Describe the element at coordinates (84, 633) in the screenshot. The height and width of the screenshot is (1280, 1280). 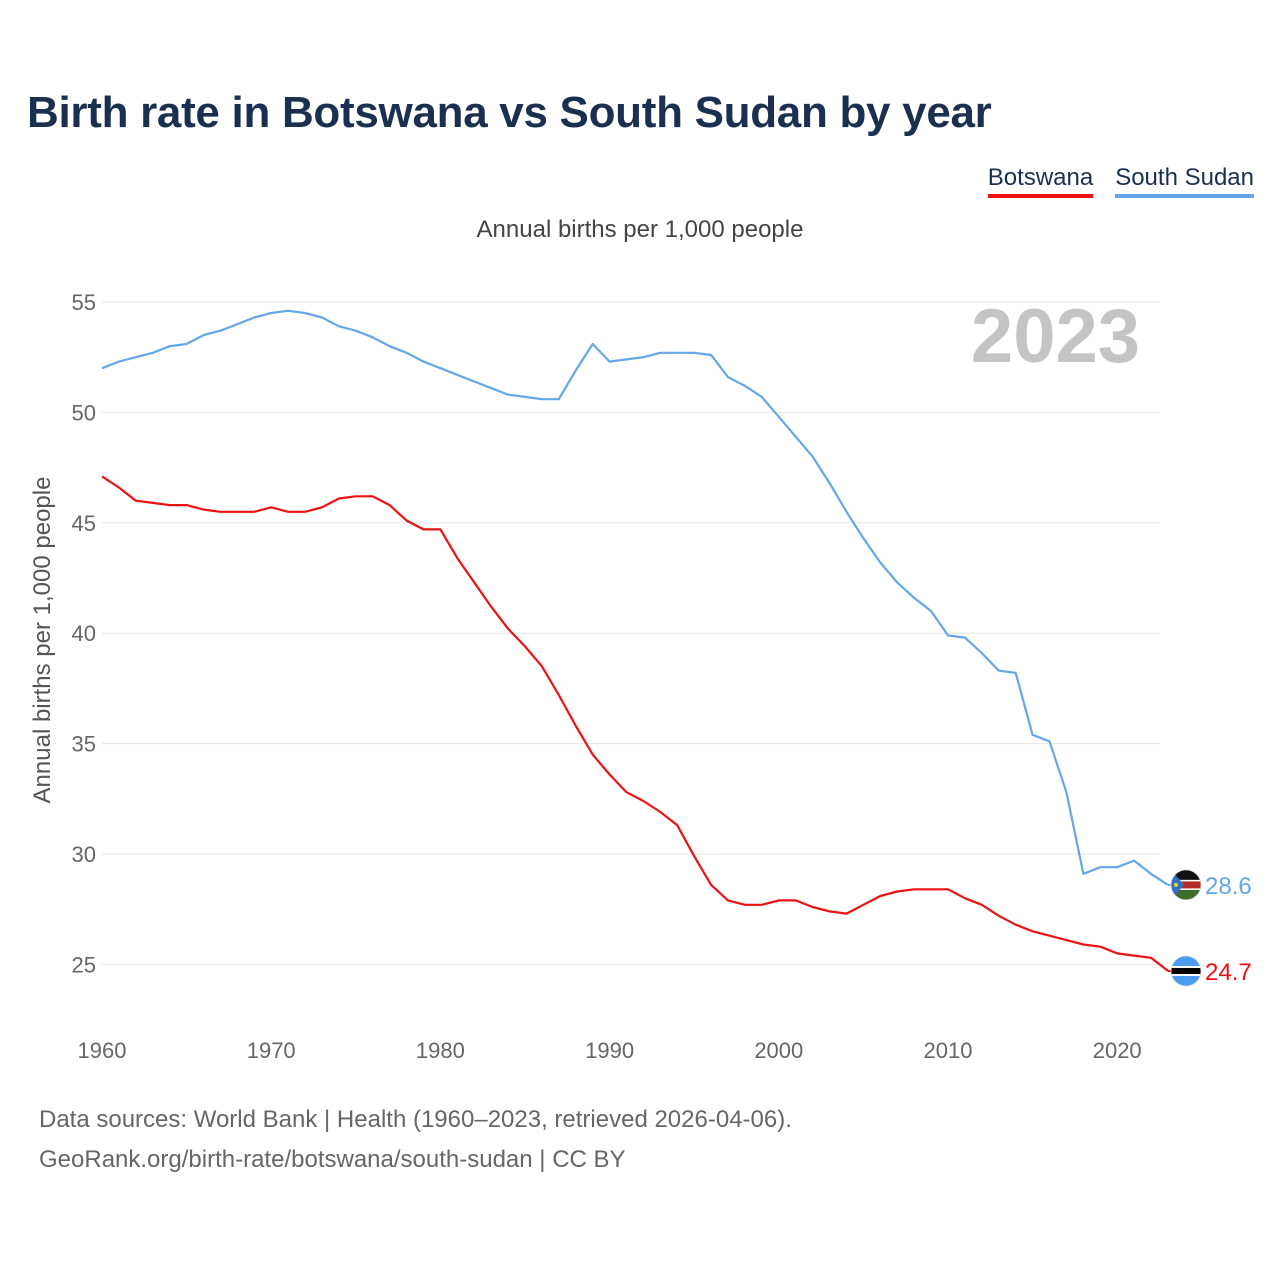
I see `y-tick-label: 40` at that location.